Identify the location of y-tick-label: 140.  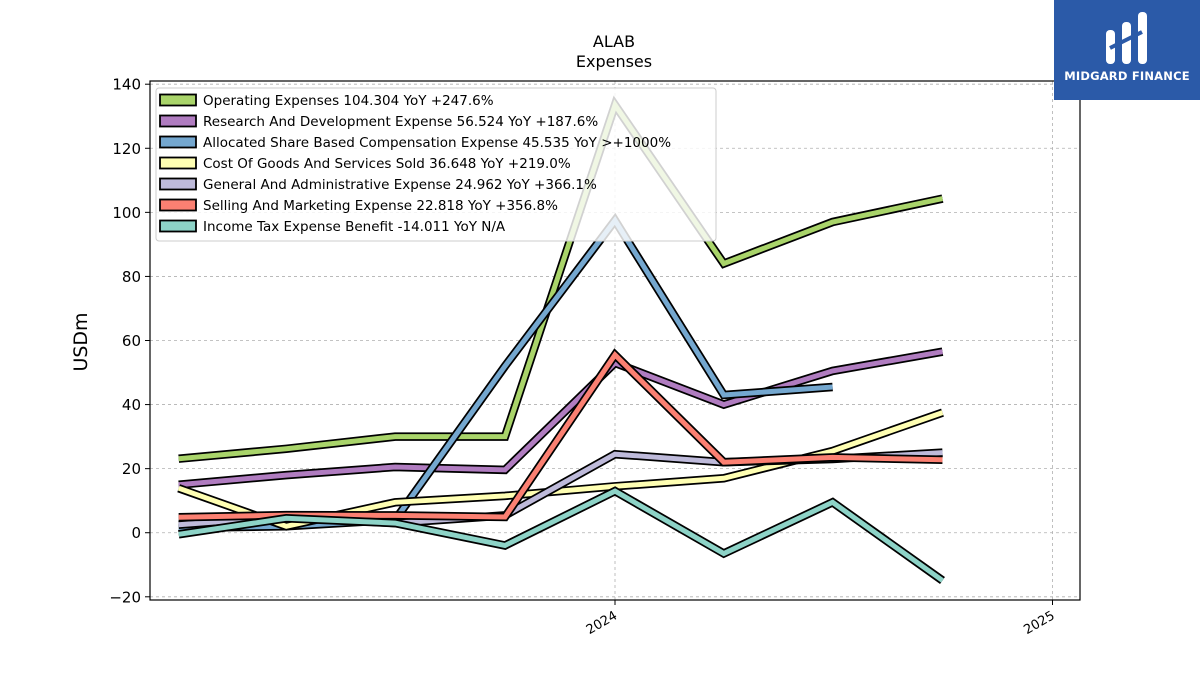
(126, 85).